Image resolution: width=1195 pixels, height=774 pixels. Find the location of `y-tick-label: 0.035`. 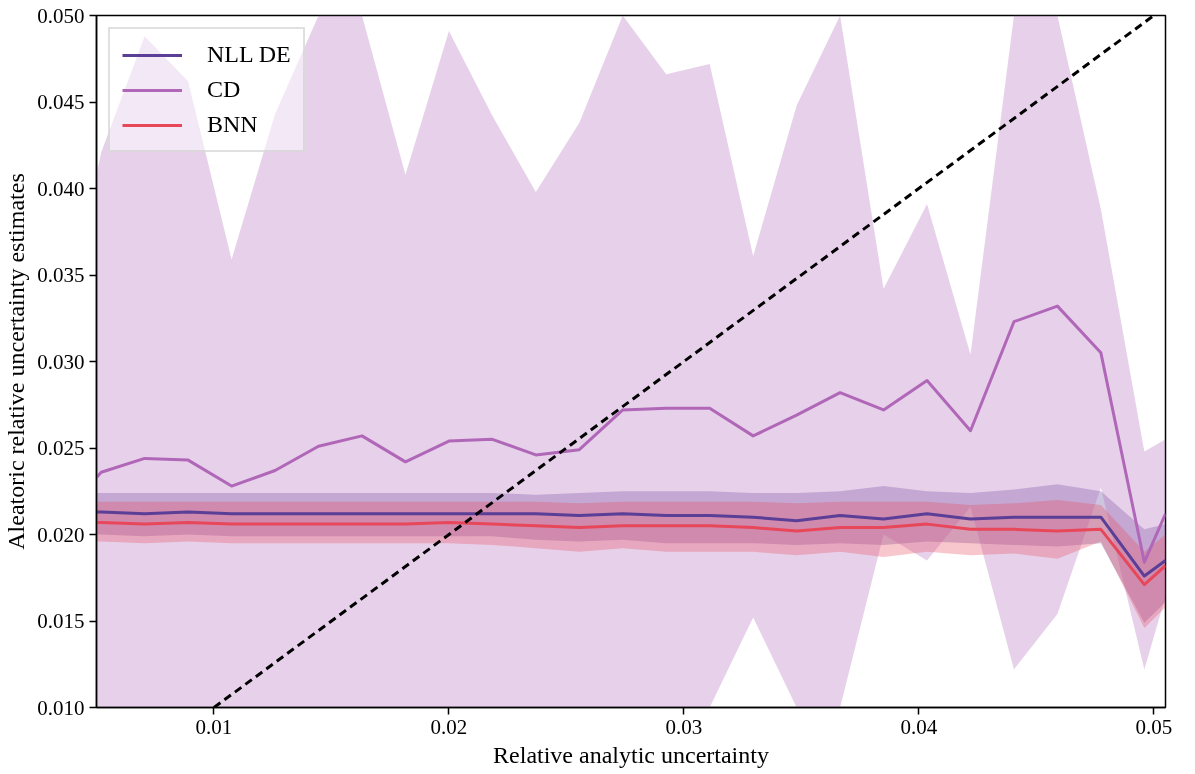

y-tick-label: 0.035 is located at coordinates (61, 275).